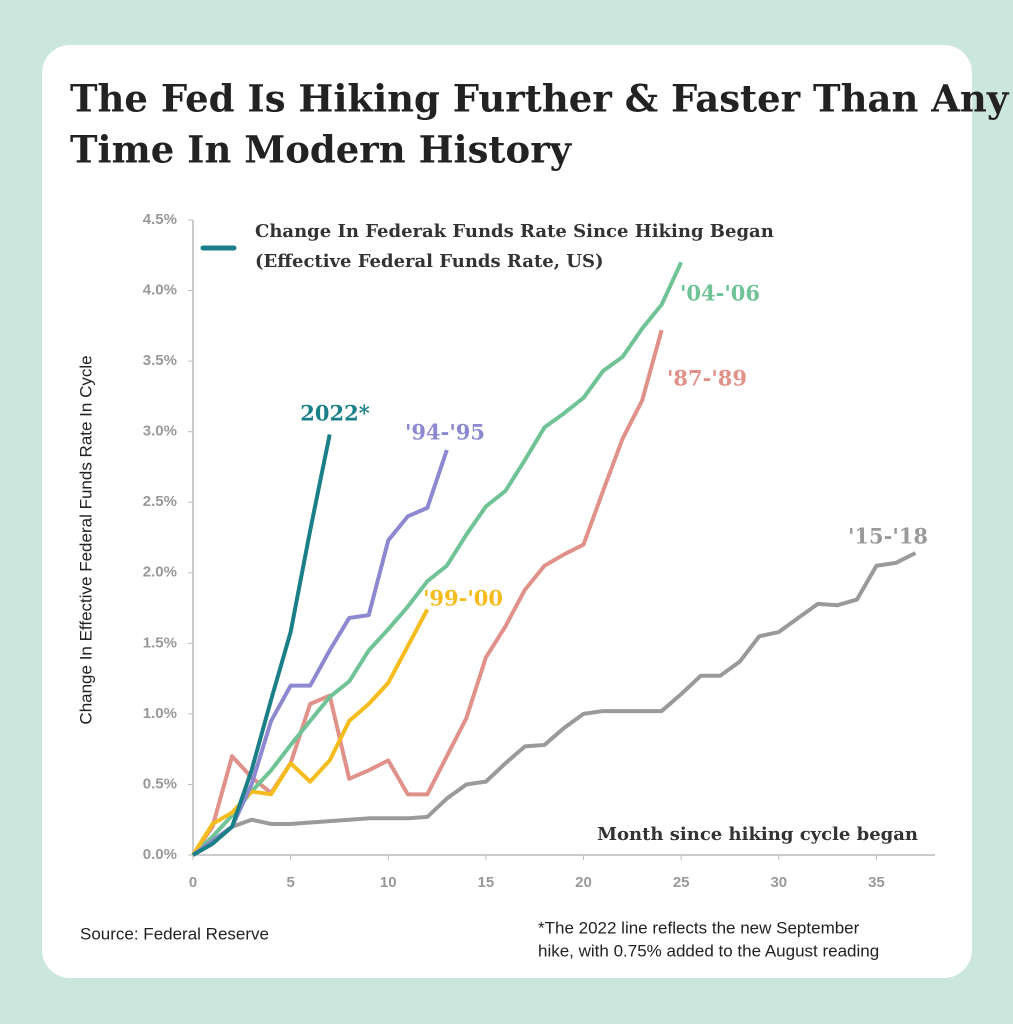 The image size is (1013, 1024). Describe the element at coordinates (707, 378) in the screenshot. I see `series-label: '87-'89` at that location.